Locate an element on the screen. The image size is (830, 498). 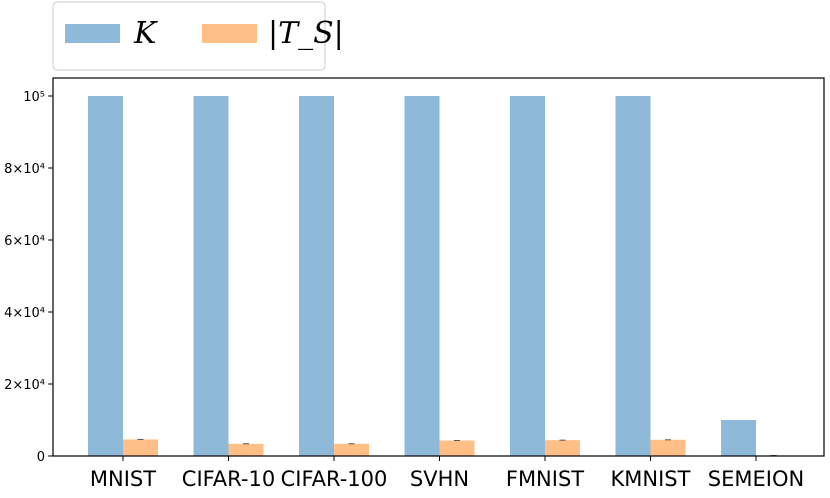
x-tick-label-svhn: SVHN is located at coordinates (439, 479).